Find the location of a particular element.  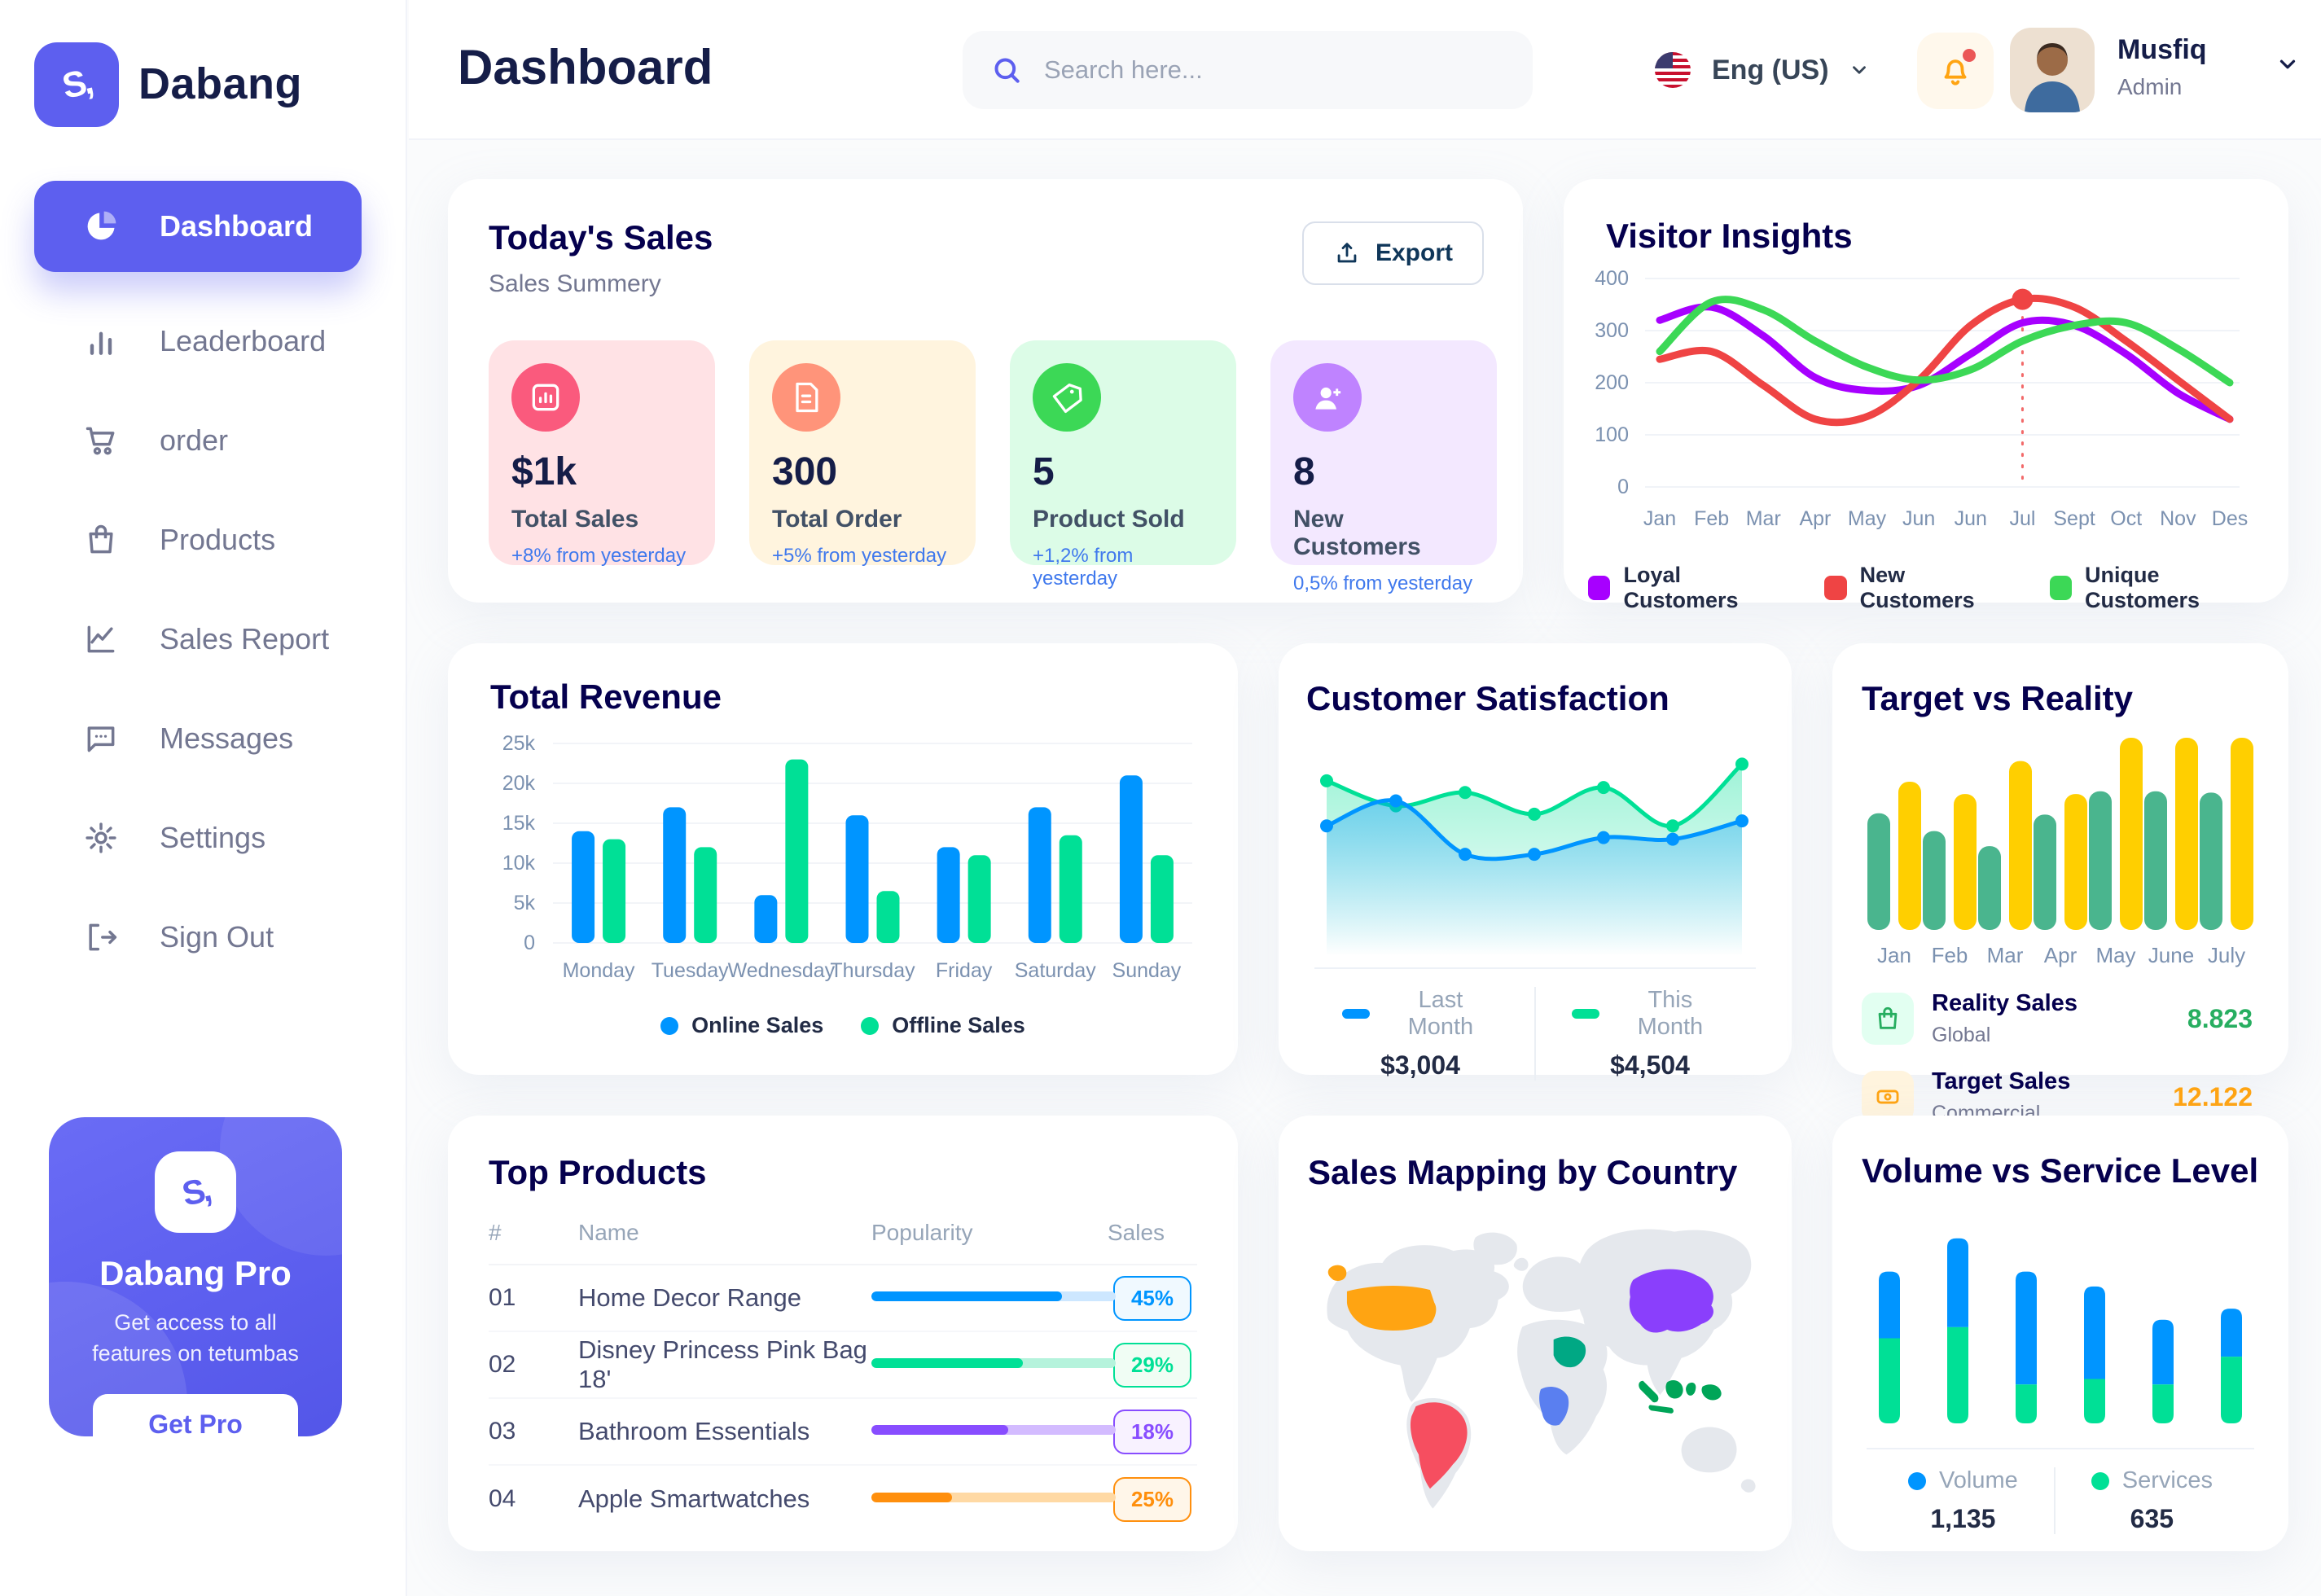

country-brazil is located at coordinates (1439, 1446).